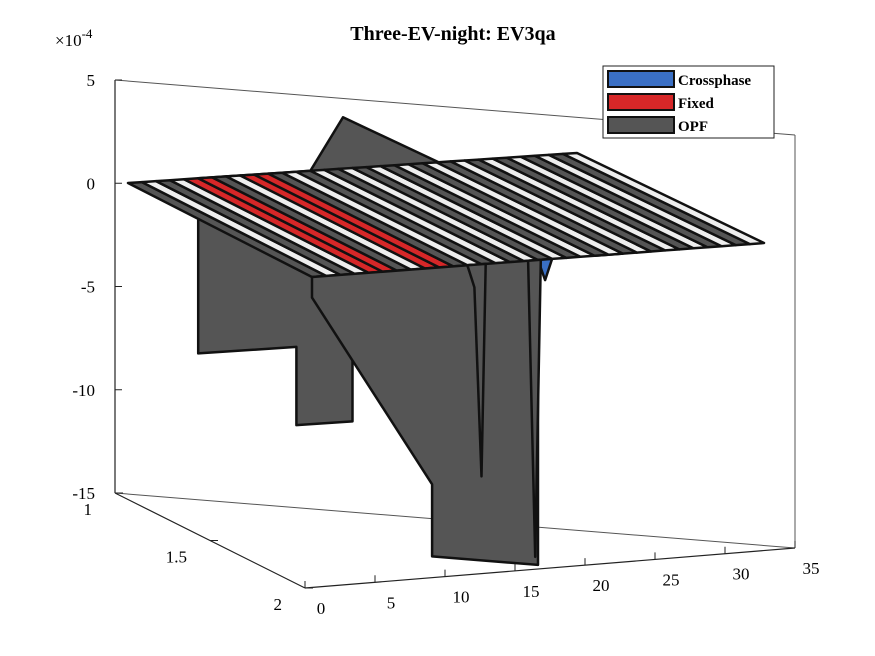 The image size is (875, 656). I want to click on z-exponent: ×10⁻⁴, so click(74, 38).